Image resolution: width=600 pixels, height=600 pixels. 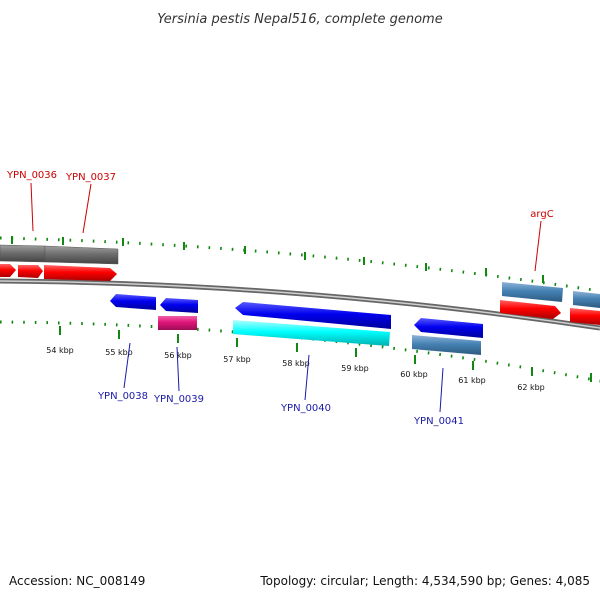 What do you see at coordinates (31, 175) in the screenshot?
I see `gene-label-ypn-0036: YPN_0036` at bounding box center [31, 175].